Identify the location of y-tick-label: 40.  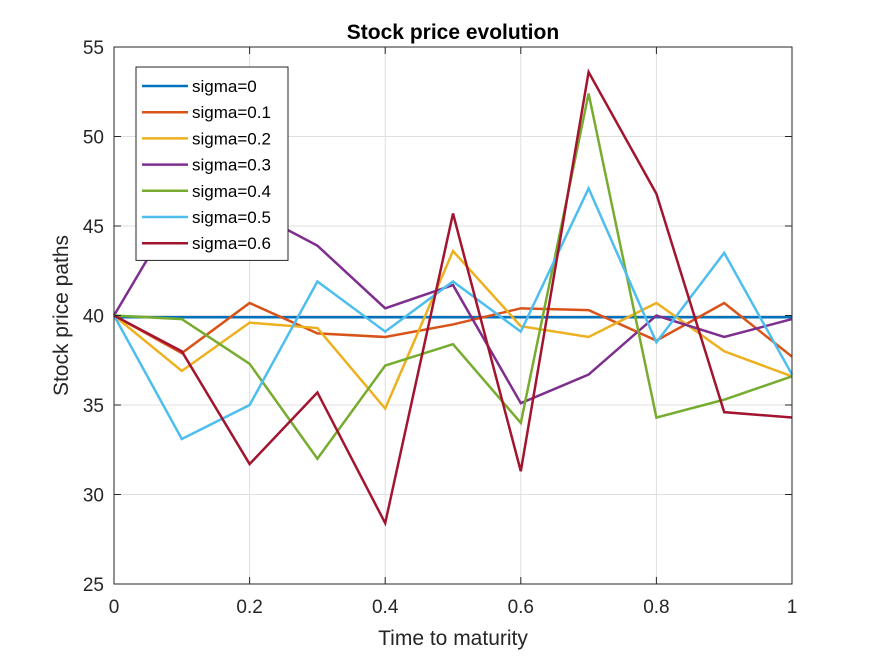
(93, 317).